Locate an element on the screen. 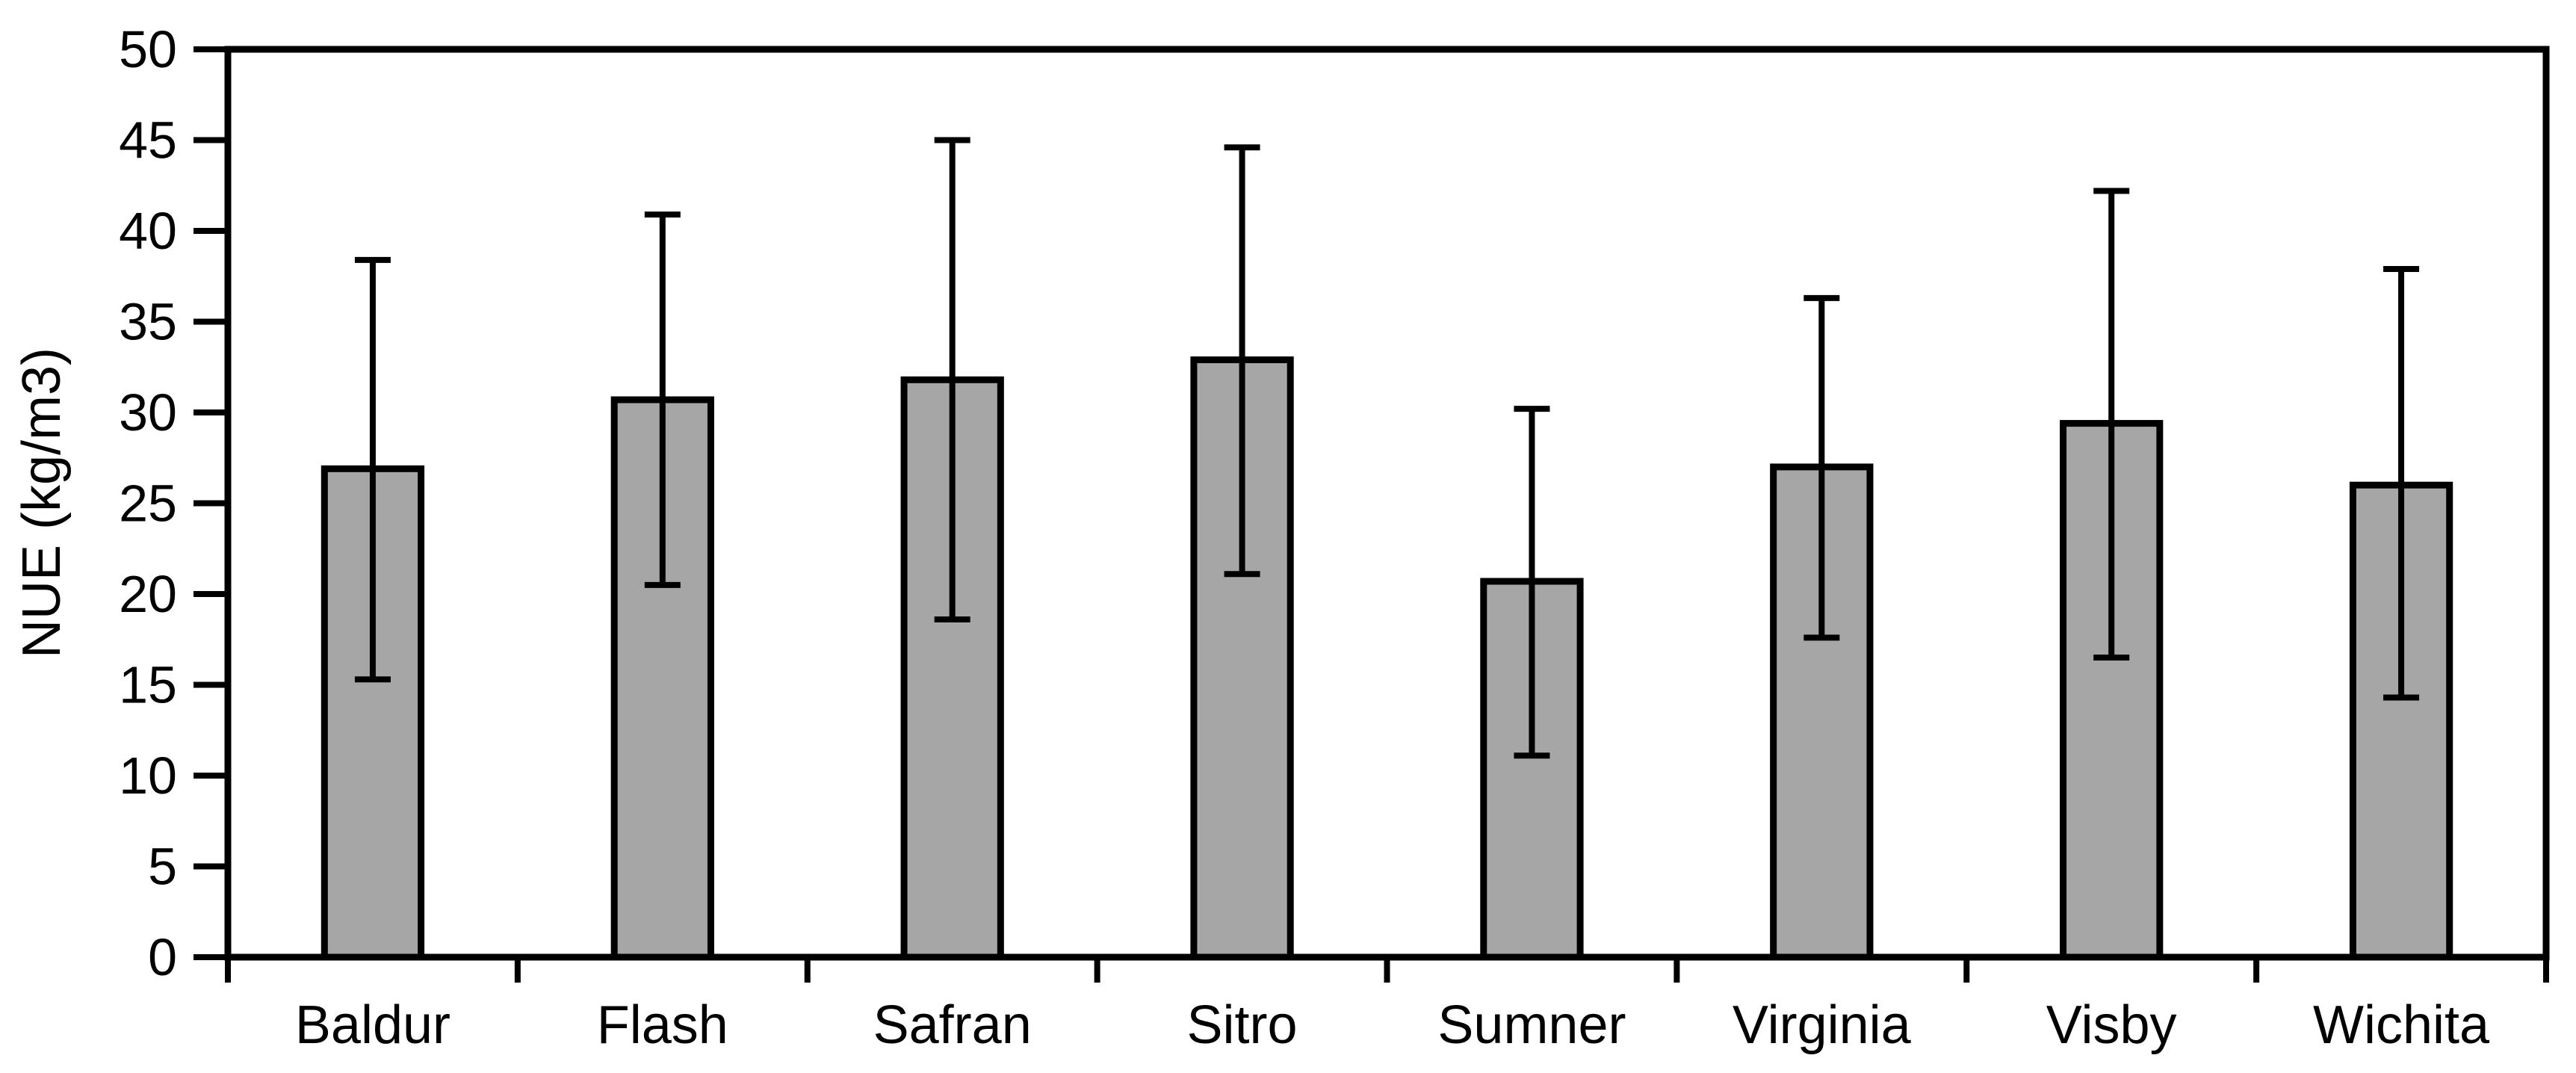 This screenshot has height=1073, width=2576. x-category-label: Sitro is located at coordinates (1242, 1025).